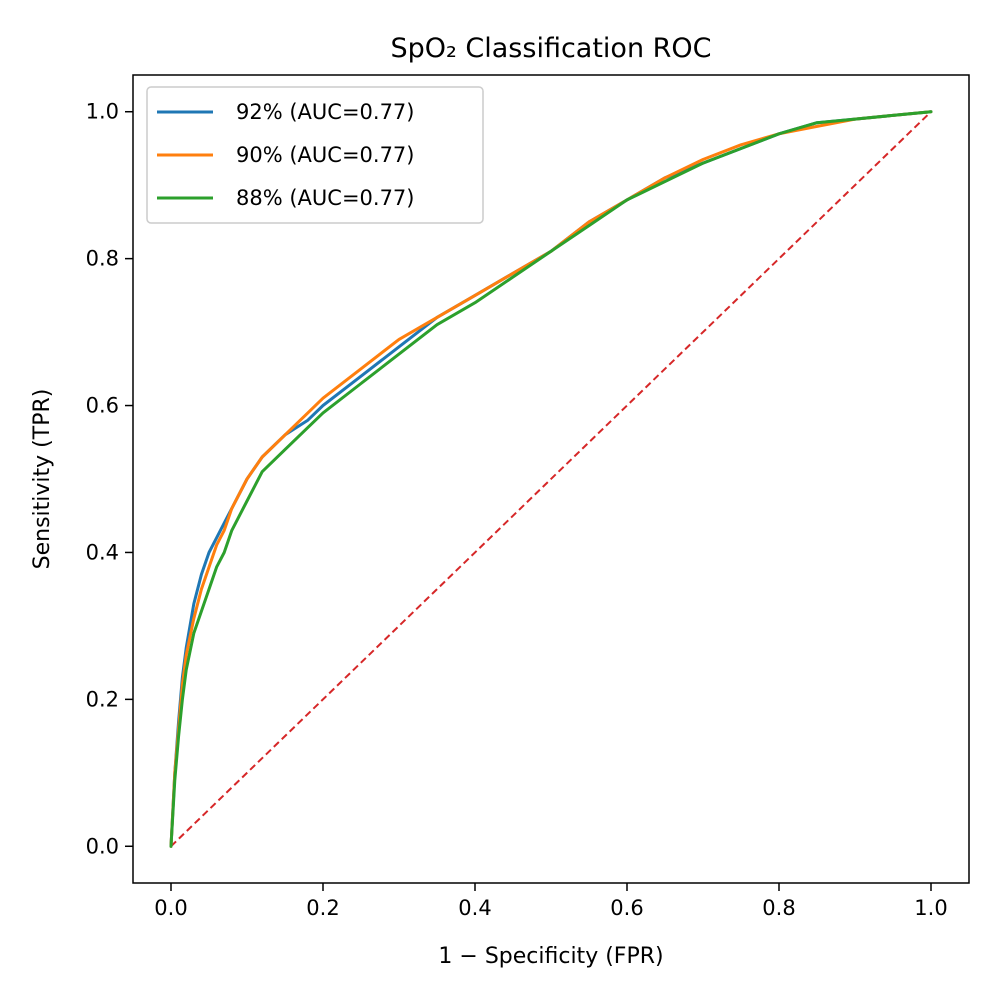 Image resolution: width=1000 pixels, height=1000 pixels. Describe the element at coordinates (550, 956) in the screenshot. I see `x-axis-label: 1 − Specificity (FPR)` at that location.